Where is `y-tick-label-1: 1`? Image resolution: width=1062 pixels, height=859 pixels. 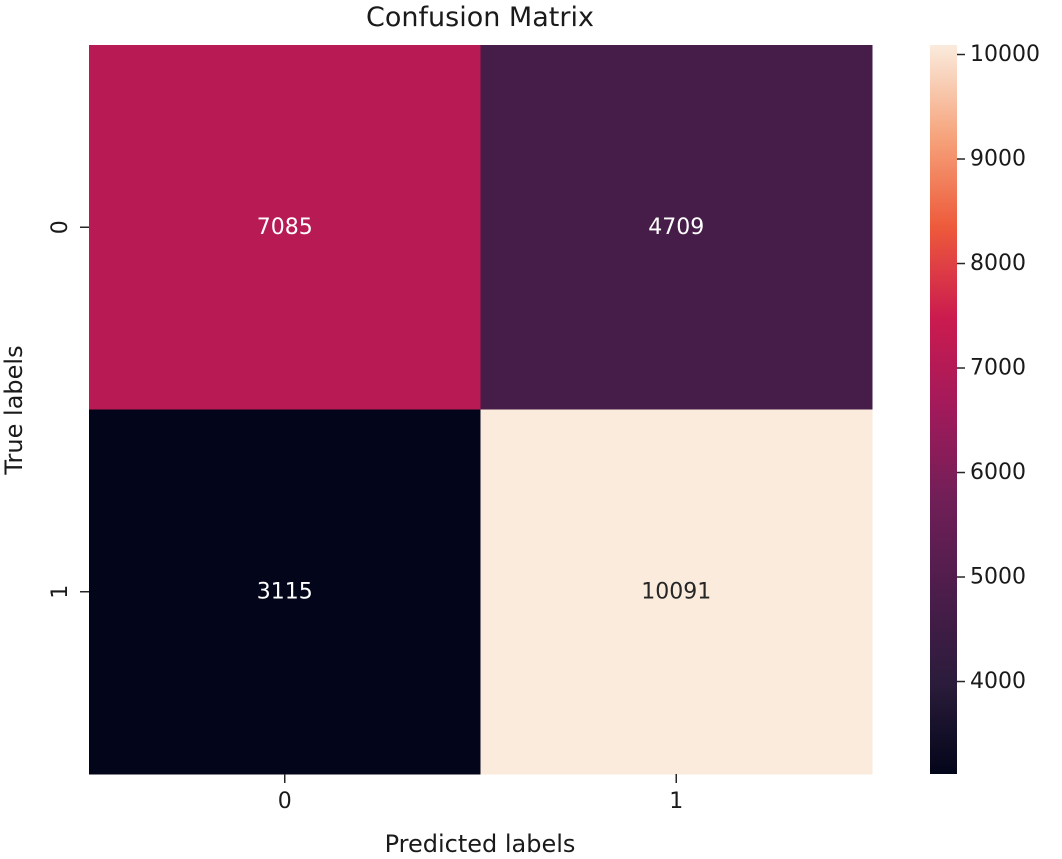
y-tick-label-1: 1 is located at coordinates (60, 592).